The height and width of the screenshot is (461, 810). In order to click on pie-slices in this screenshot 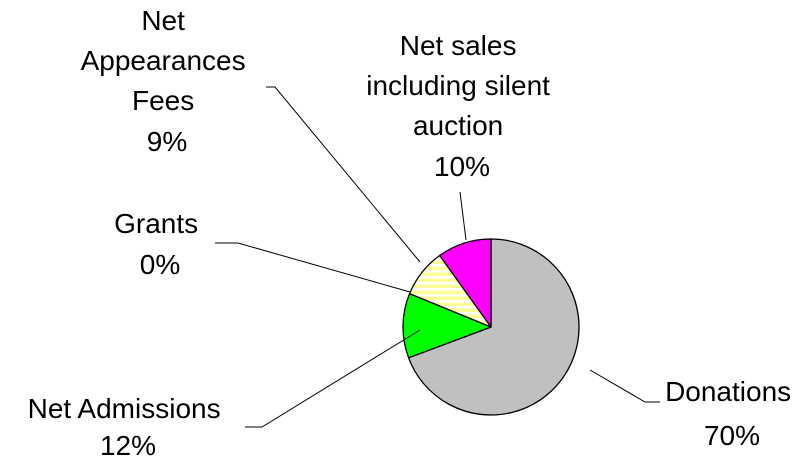, I will do `click(491, 327)`.